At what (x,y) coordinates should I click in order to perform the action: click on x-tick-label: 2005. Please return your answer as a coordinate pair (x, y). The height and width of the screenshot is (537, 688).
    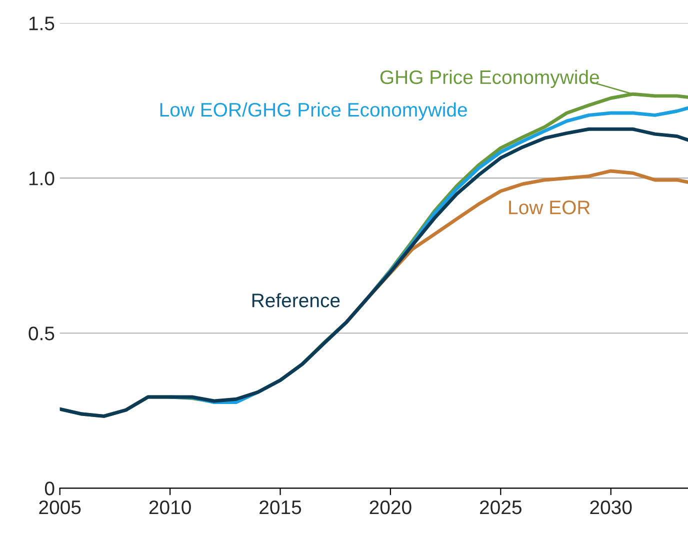
    Looking at the image, I should click on (60, 507).